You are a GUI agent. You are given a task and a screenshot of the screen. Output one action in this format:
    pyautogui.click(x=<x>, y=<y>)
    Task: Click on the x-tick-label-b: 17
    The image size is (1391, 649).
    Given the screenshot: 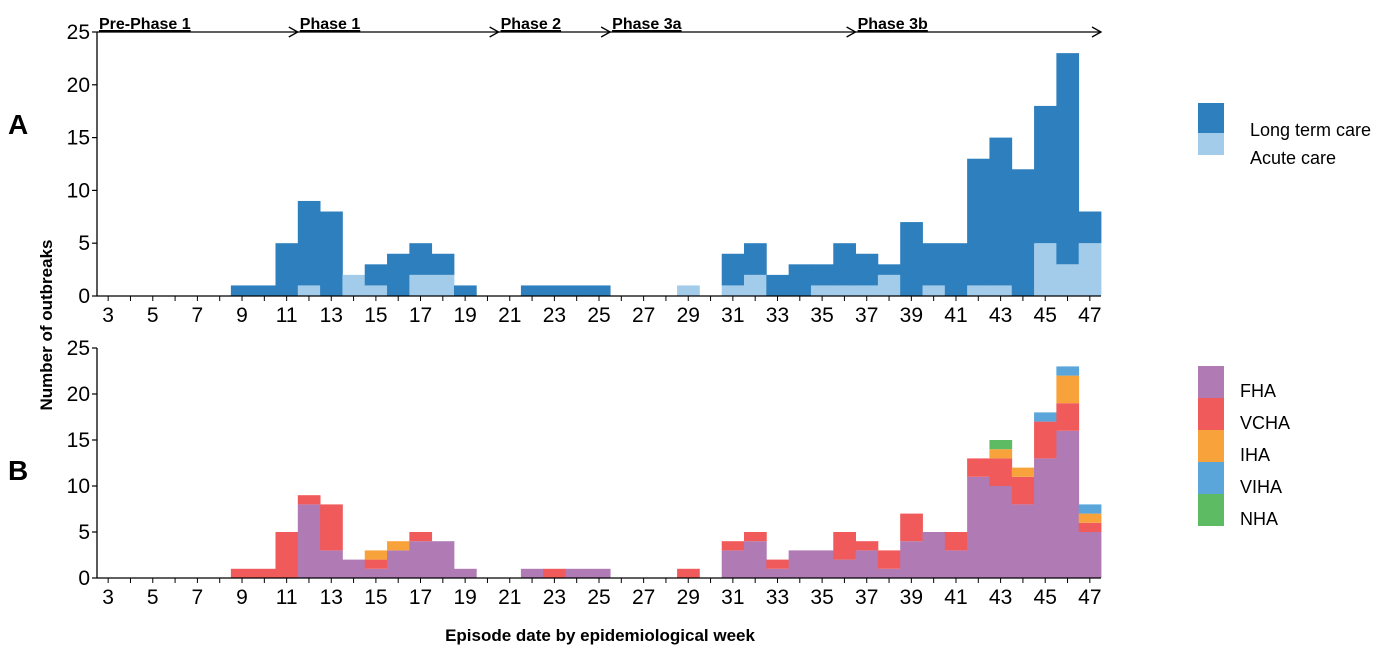 What is the action you would take?
    pyautogui.click(x=420, y=597)
    